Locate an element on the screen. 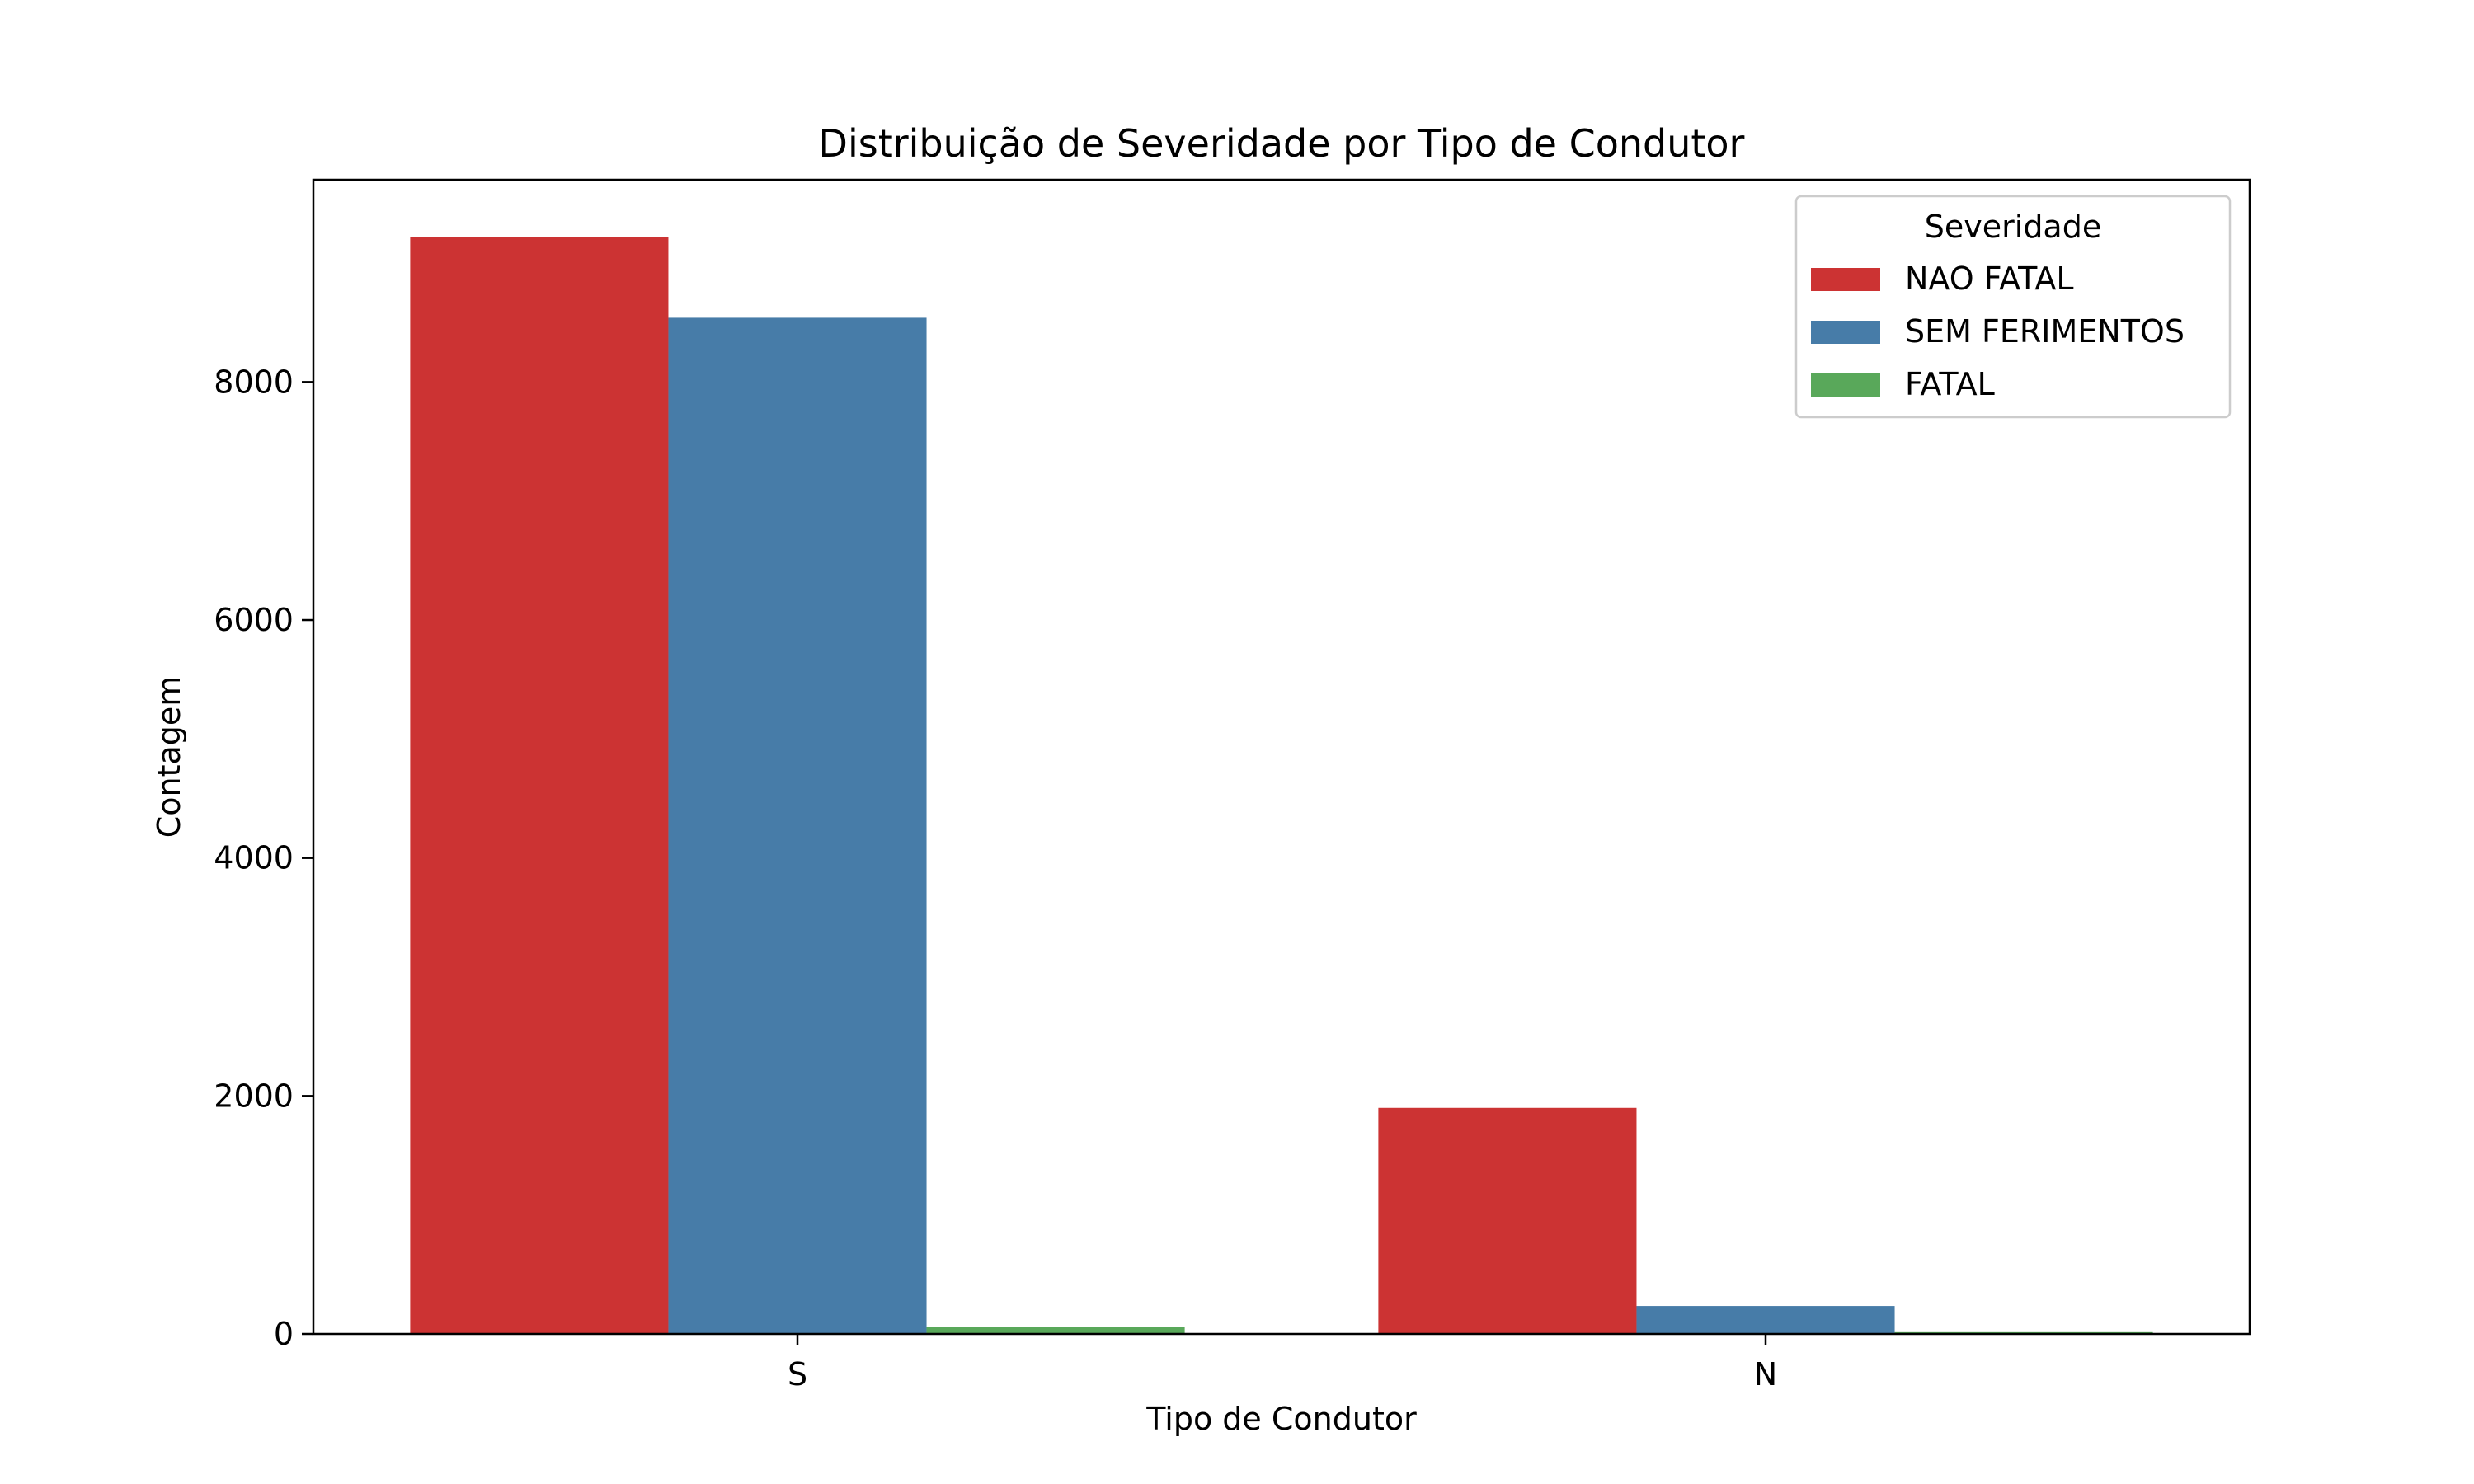 The width and height of the screenshot is (2474, 1484). bar-sem-ferimentos-s is located at coordinates (797, 826).